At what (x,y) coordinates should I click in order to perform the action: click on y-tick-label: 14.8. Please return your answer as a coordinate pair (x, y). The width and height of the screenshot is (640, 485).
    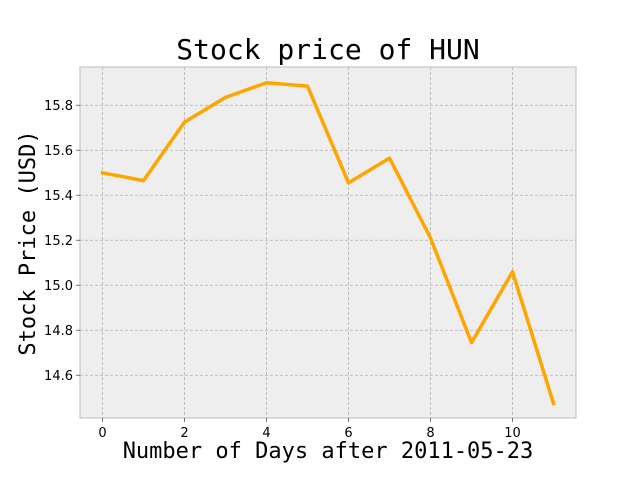
    Looking at the image, I should click on (58, 331).